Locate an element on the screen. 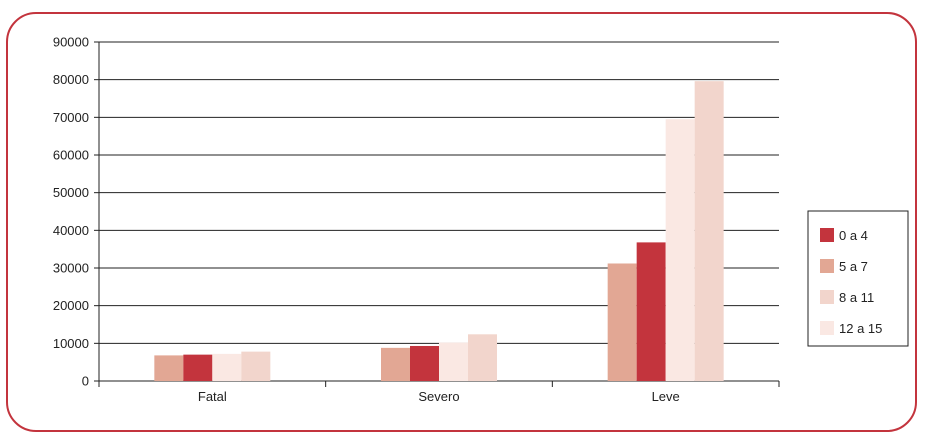 Image resolution: width=925 pixels, height=432 pixels. y-tick-label: 50000 is located at coordinates (71, 192).